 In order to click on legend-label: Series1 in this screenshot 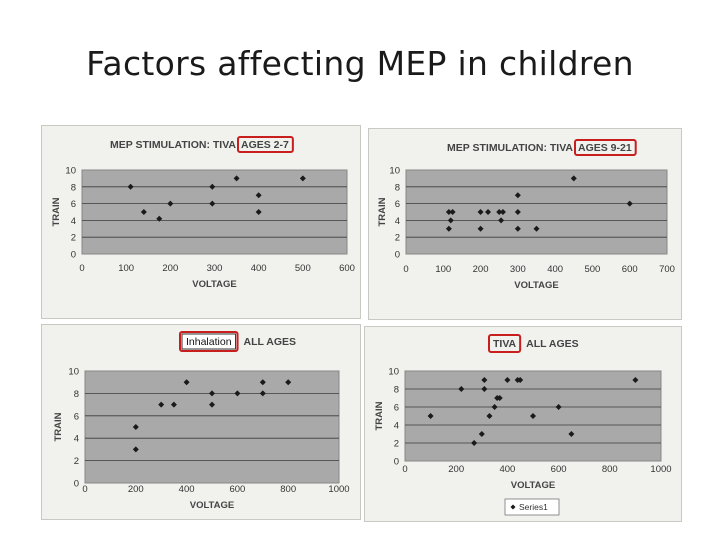, I will do `click(533, 507)`.